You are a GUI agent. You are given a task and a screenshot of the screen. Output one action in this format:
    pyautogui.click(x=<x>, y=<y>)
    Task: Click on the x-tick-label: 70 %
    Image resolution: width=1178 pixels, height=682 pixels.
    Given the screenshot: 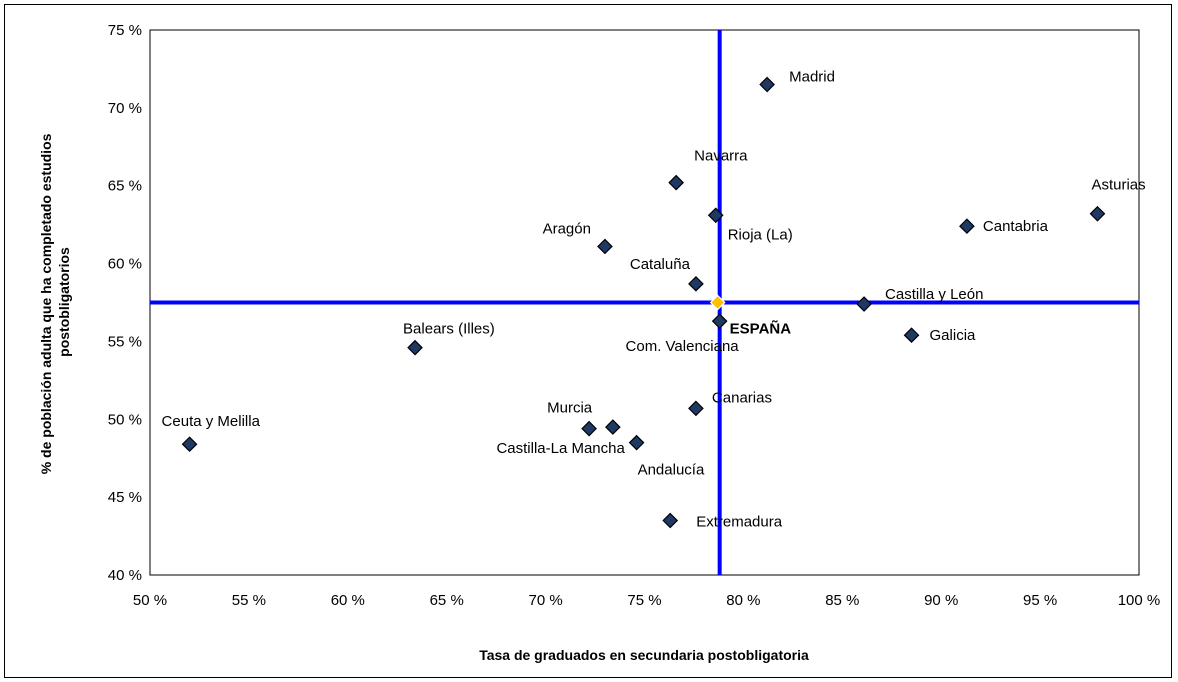 What is the action you would take?
    pyautogui.click(x=545, y=600)
    